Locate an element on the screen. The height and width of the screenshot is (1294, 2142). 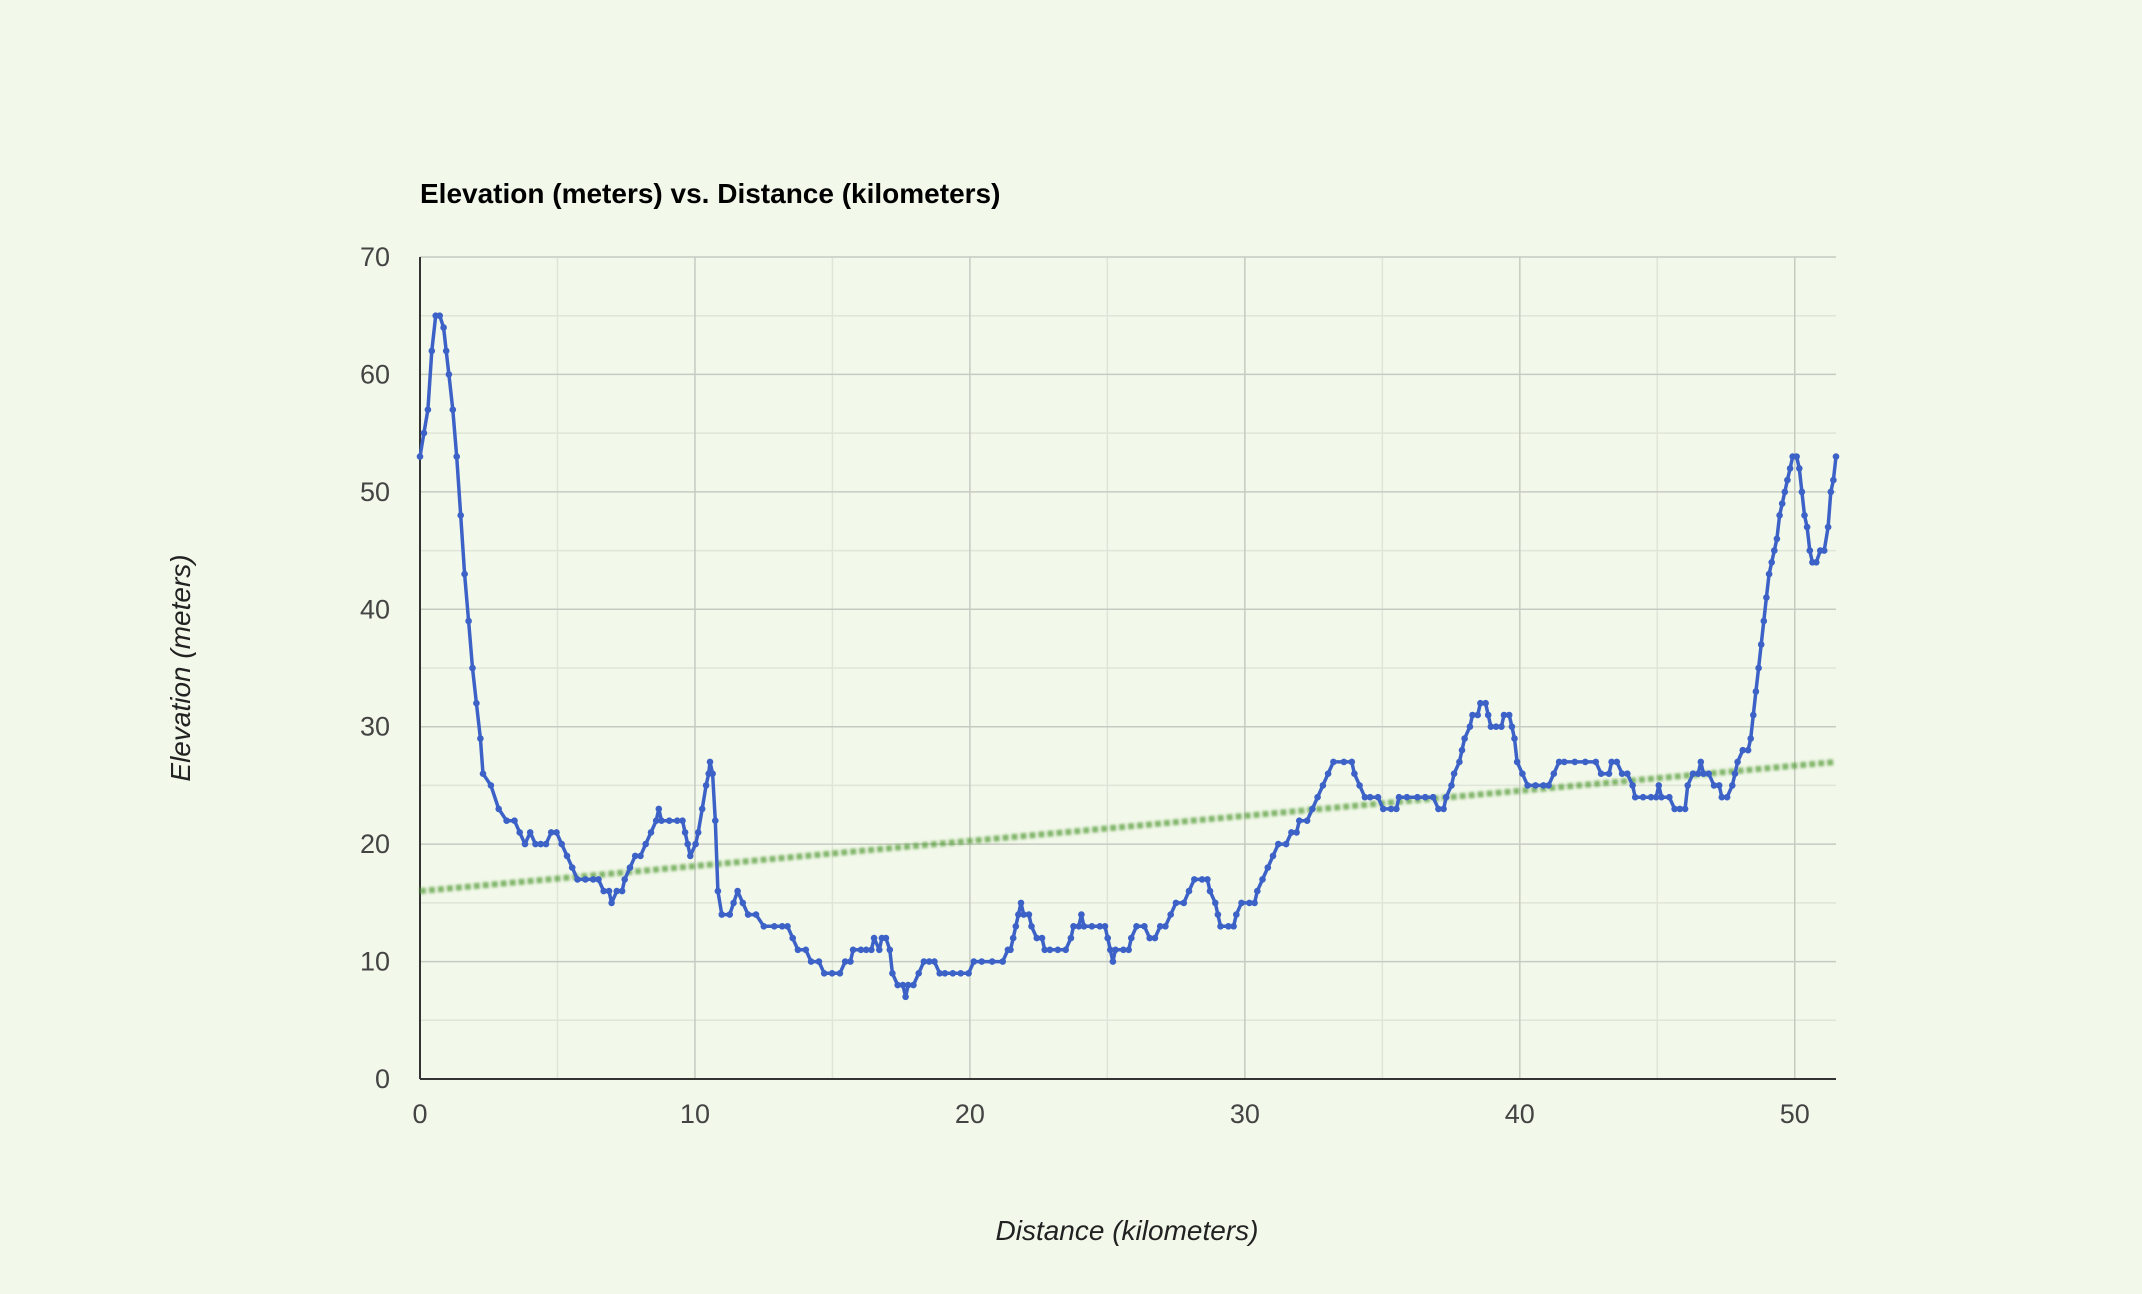
y-tick-label: 30 is located at coordinates (375, 727).